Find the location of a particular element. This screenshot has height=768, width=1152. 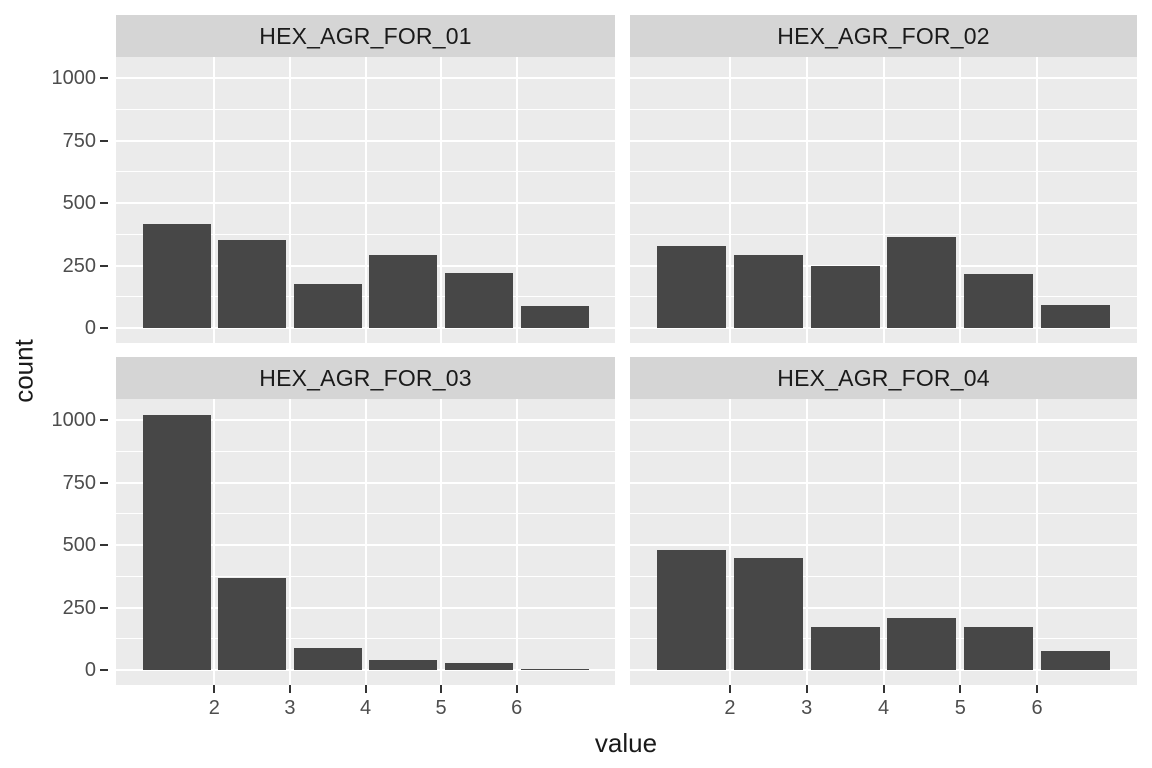

facet-strip: HEX_AGR_FOR_01 is located at coordinates (365, 36).